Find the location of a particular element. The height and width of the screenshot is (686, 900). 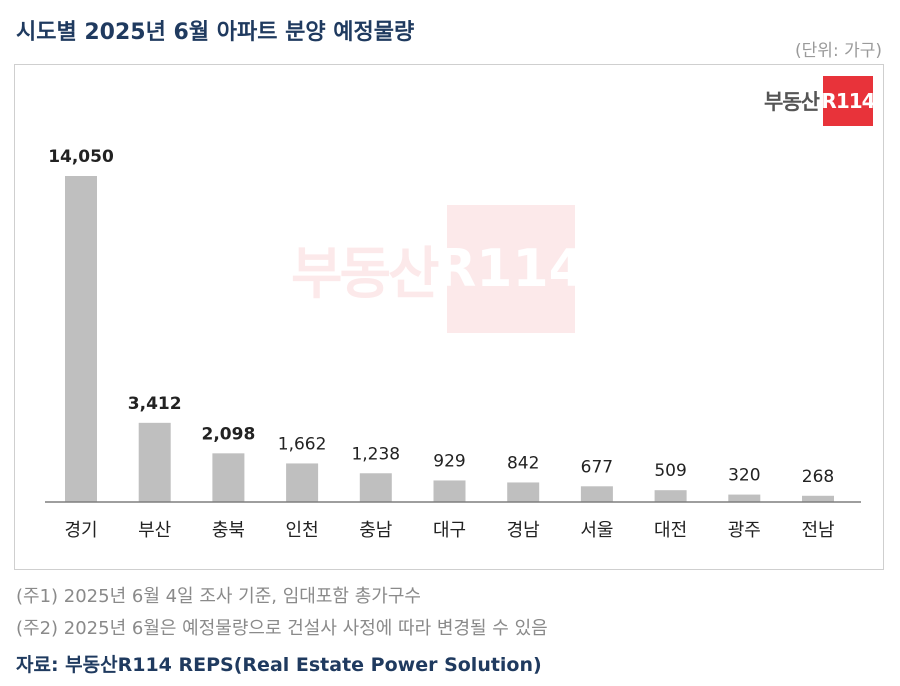

category-label-대구: 대구 is located at coordinates (449, 530).